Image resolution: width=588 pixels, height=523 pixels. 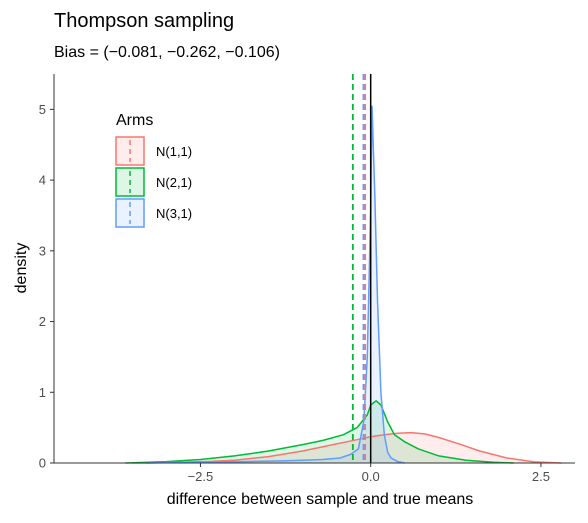 I want to click on legend-item: N(1,1), so click(x=153, y=151).